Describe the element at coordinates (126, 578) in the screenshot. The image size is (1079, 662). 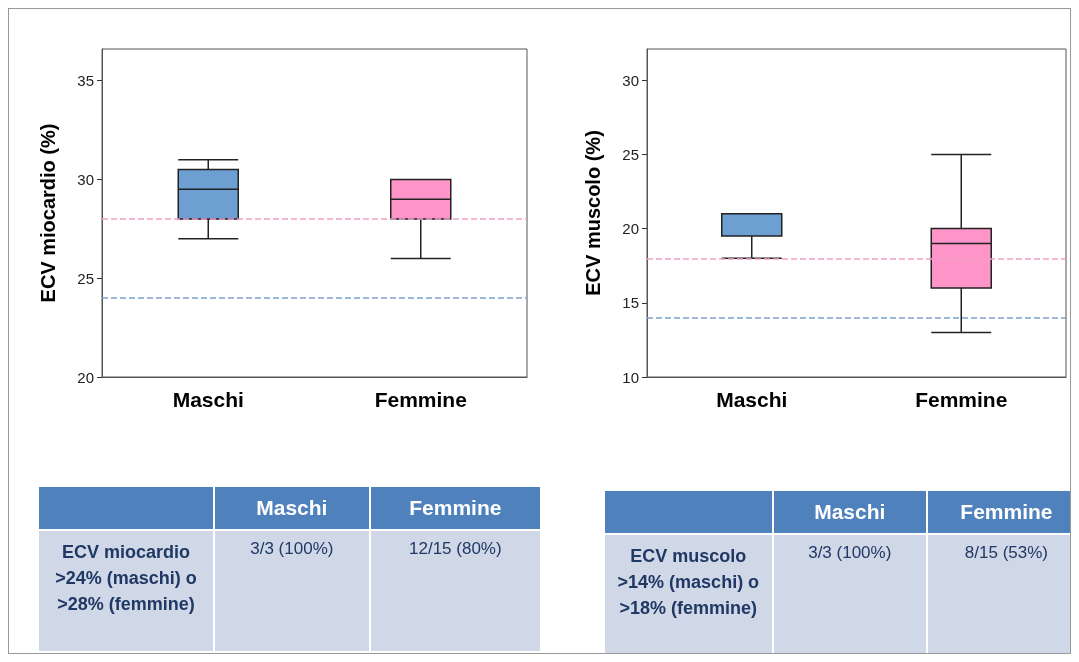
I see `category-label: ECV miocardio >24% (maschi) o >28% (femmine)` at that location.